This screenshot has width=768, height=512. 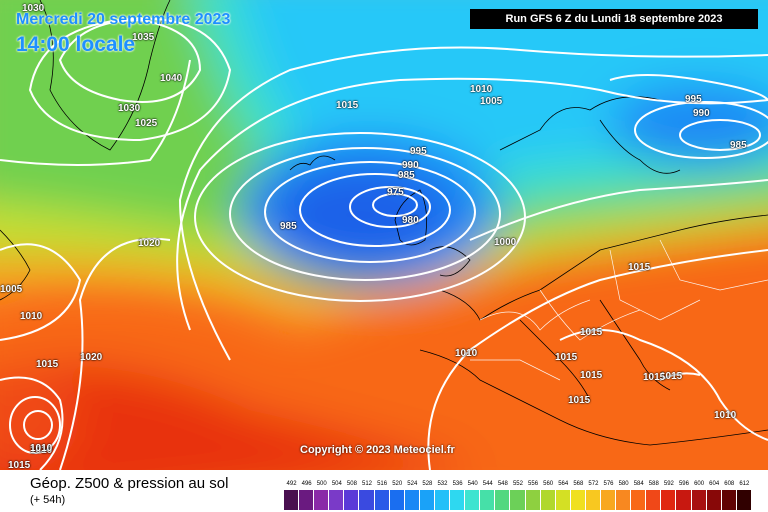 What do you see at coordinates (149, 243) in the screenshot?
I see `isobar-label: 1020` at bounding box center [149, 243].